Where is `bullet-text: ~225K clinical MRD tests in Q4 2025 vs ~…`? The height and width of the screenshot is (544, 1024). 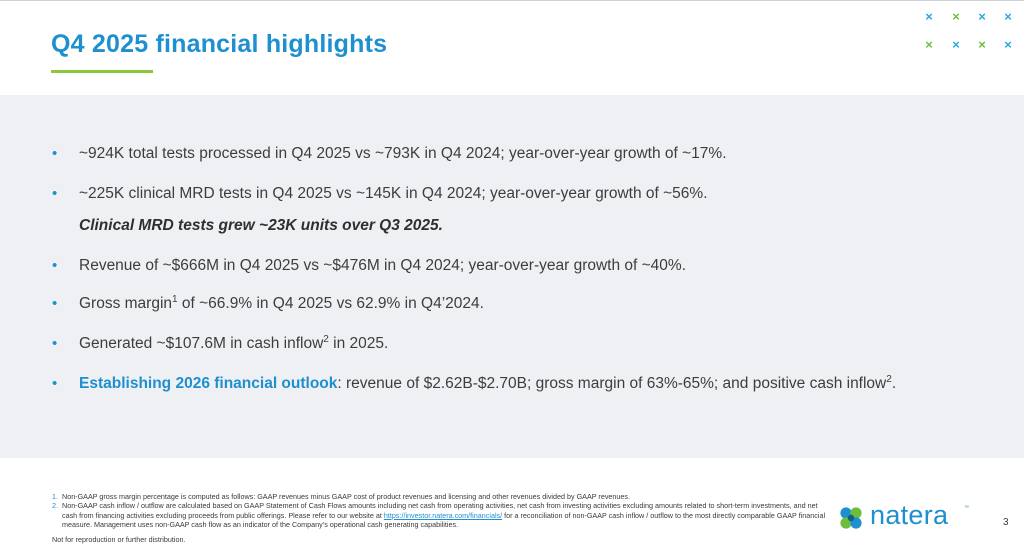 bullet-text: ~225K clinical MRD tests in Q4 2025 vs ~… is located at coordinates (393, 193).